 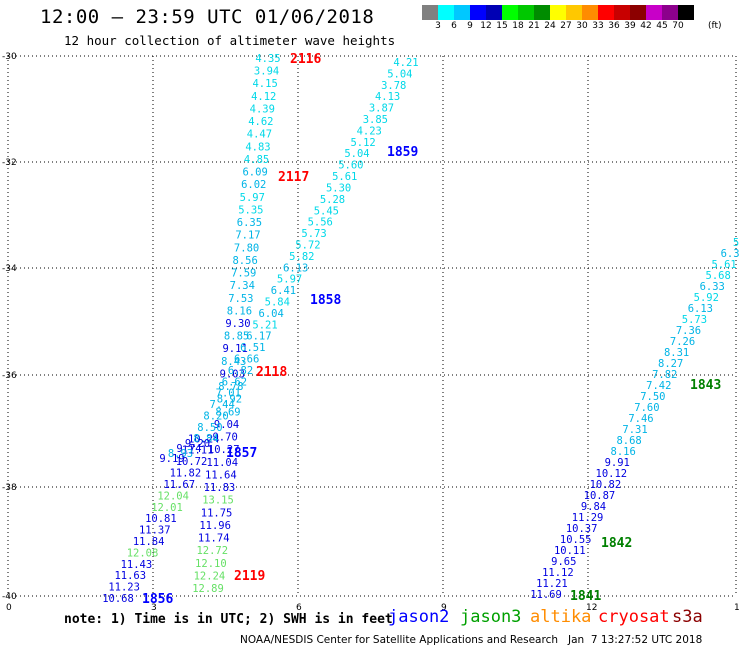 What do you see at coordinates (217, 513) in the screenshot?
I see `swh-value: 11.75` at bounding box center [217, 513].